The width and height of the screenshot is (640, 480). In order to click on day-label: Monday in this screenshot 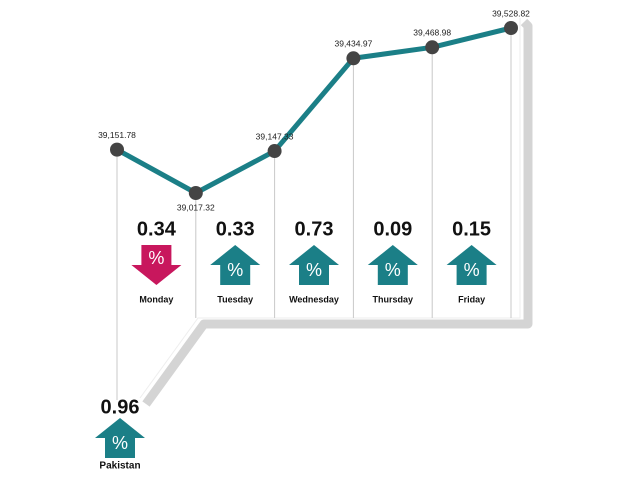, I will do `click(156, 299)`.